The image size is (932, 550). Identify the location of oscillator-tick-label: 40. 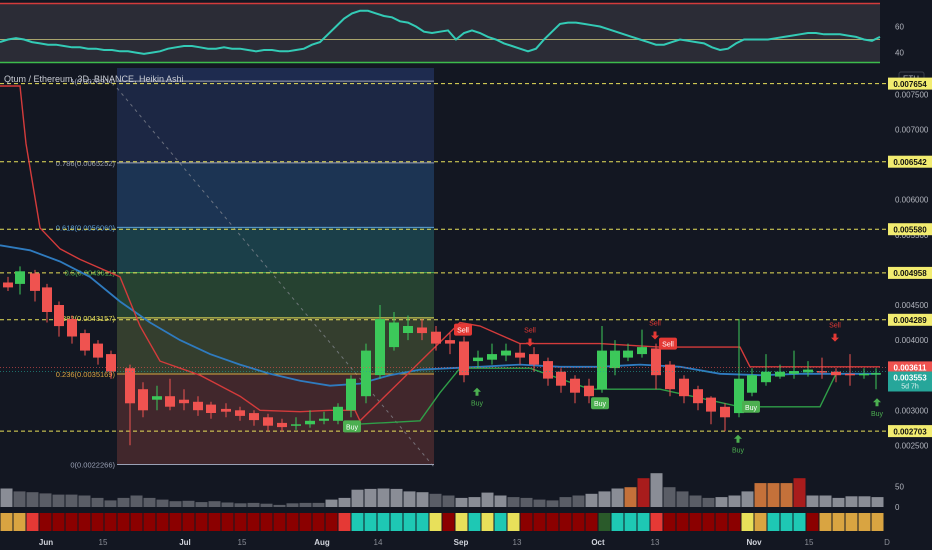
(899, 53).